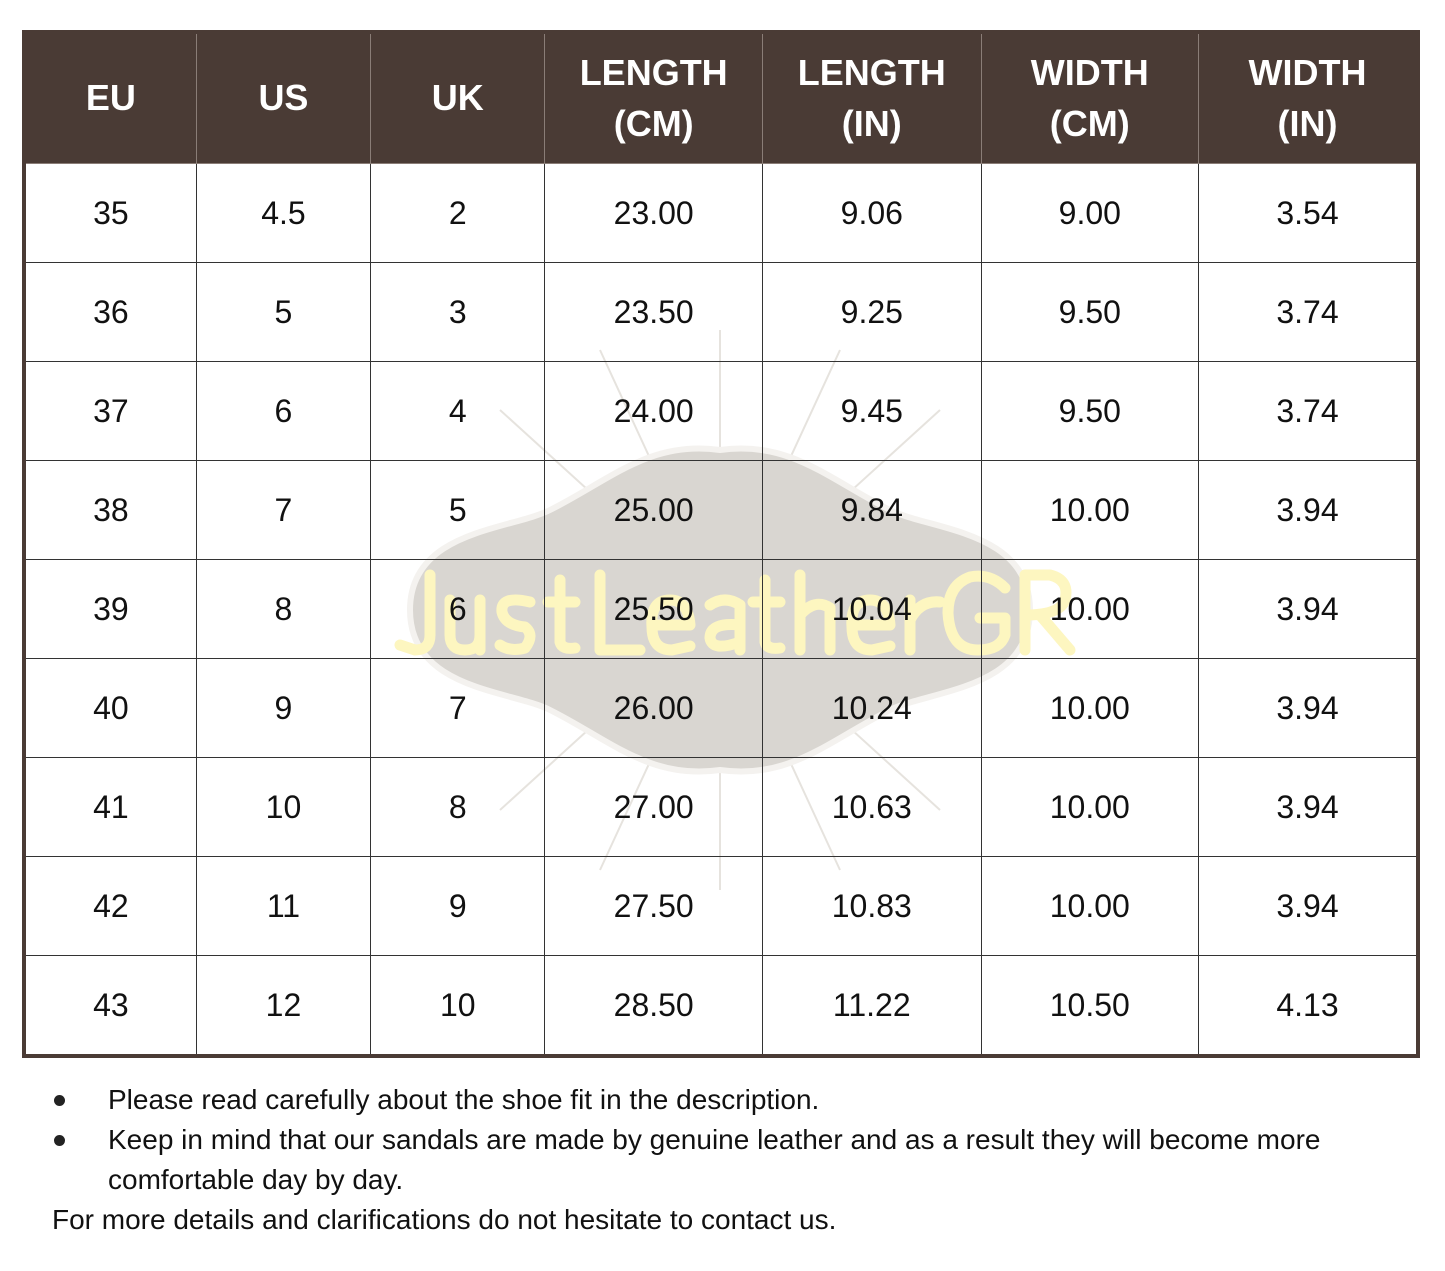 The height and width of the screenshot is (1271, 1445). Describe the element at coordinates (653, 609) in the screenshot. I see `table-cell: 25.50` at that location.